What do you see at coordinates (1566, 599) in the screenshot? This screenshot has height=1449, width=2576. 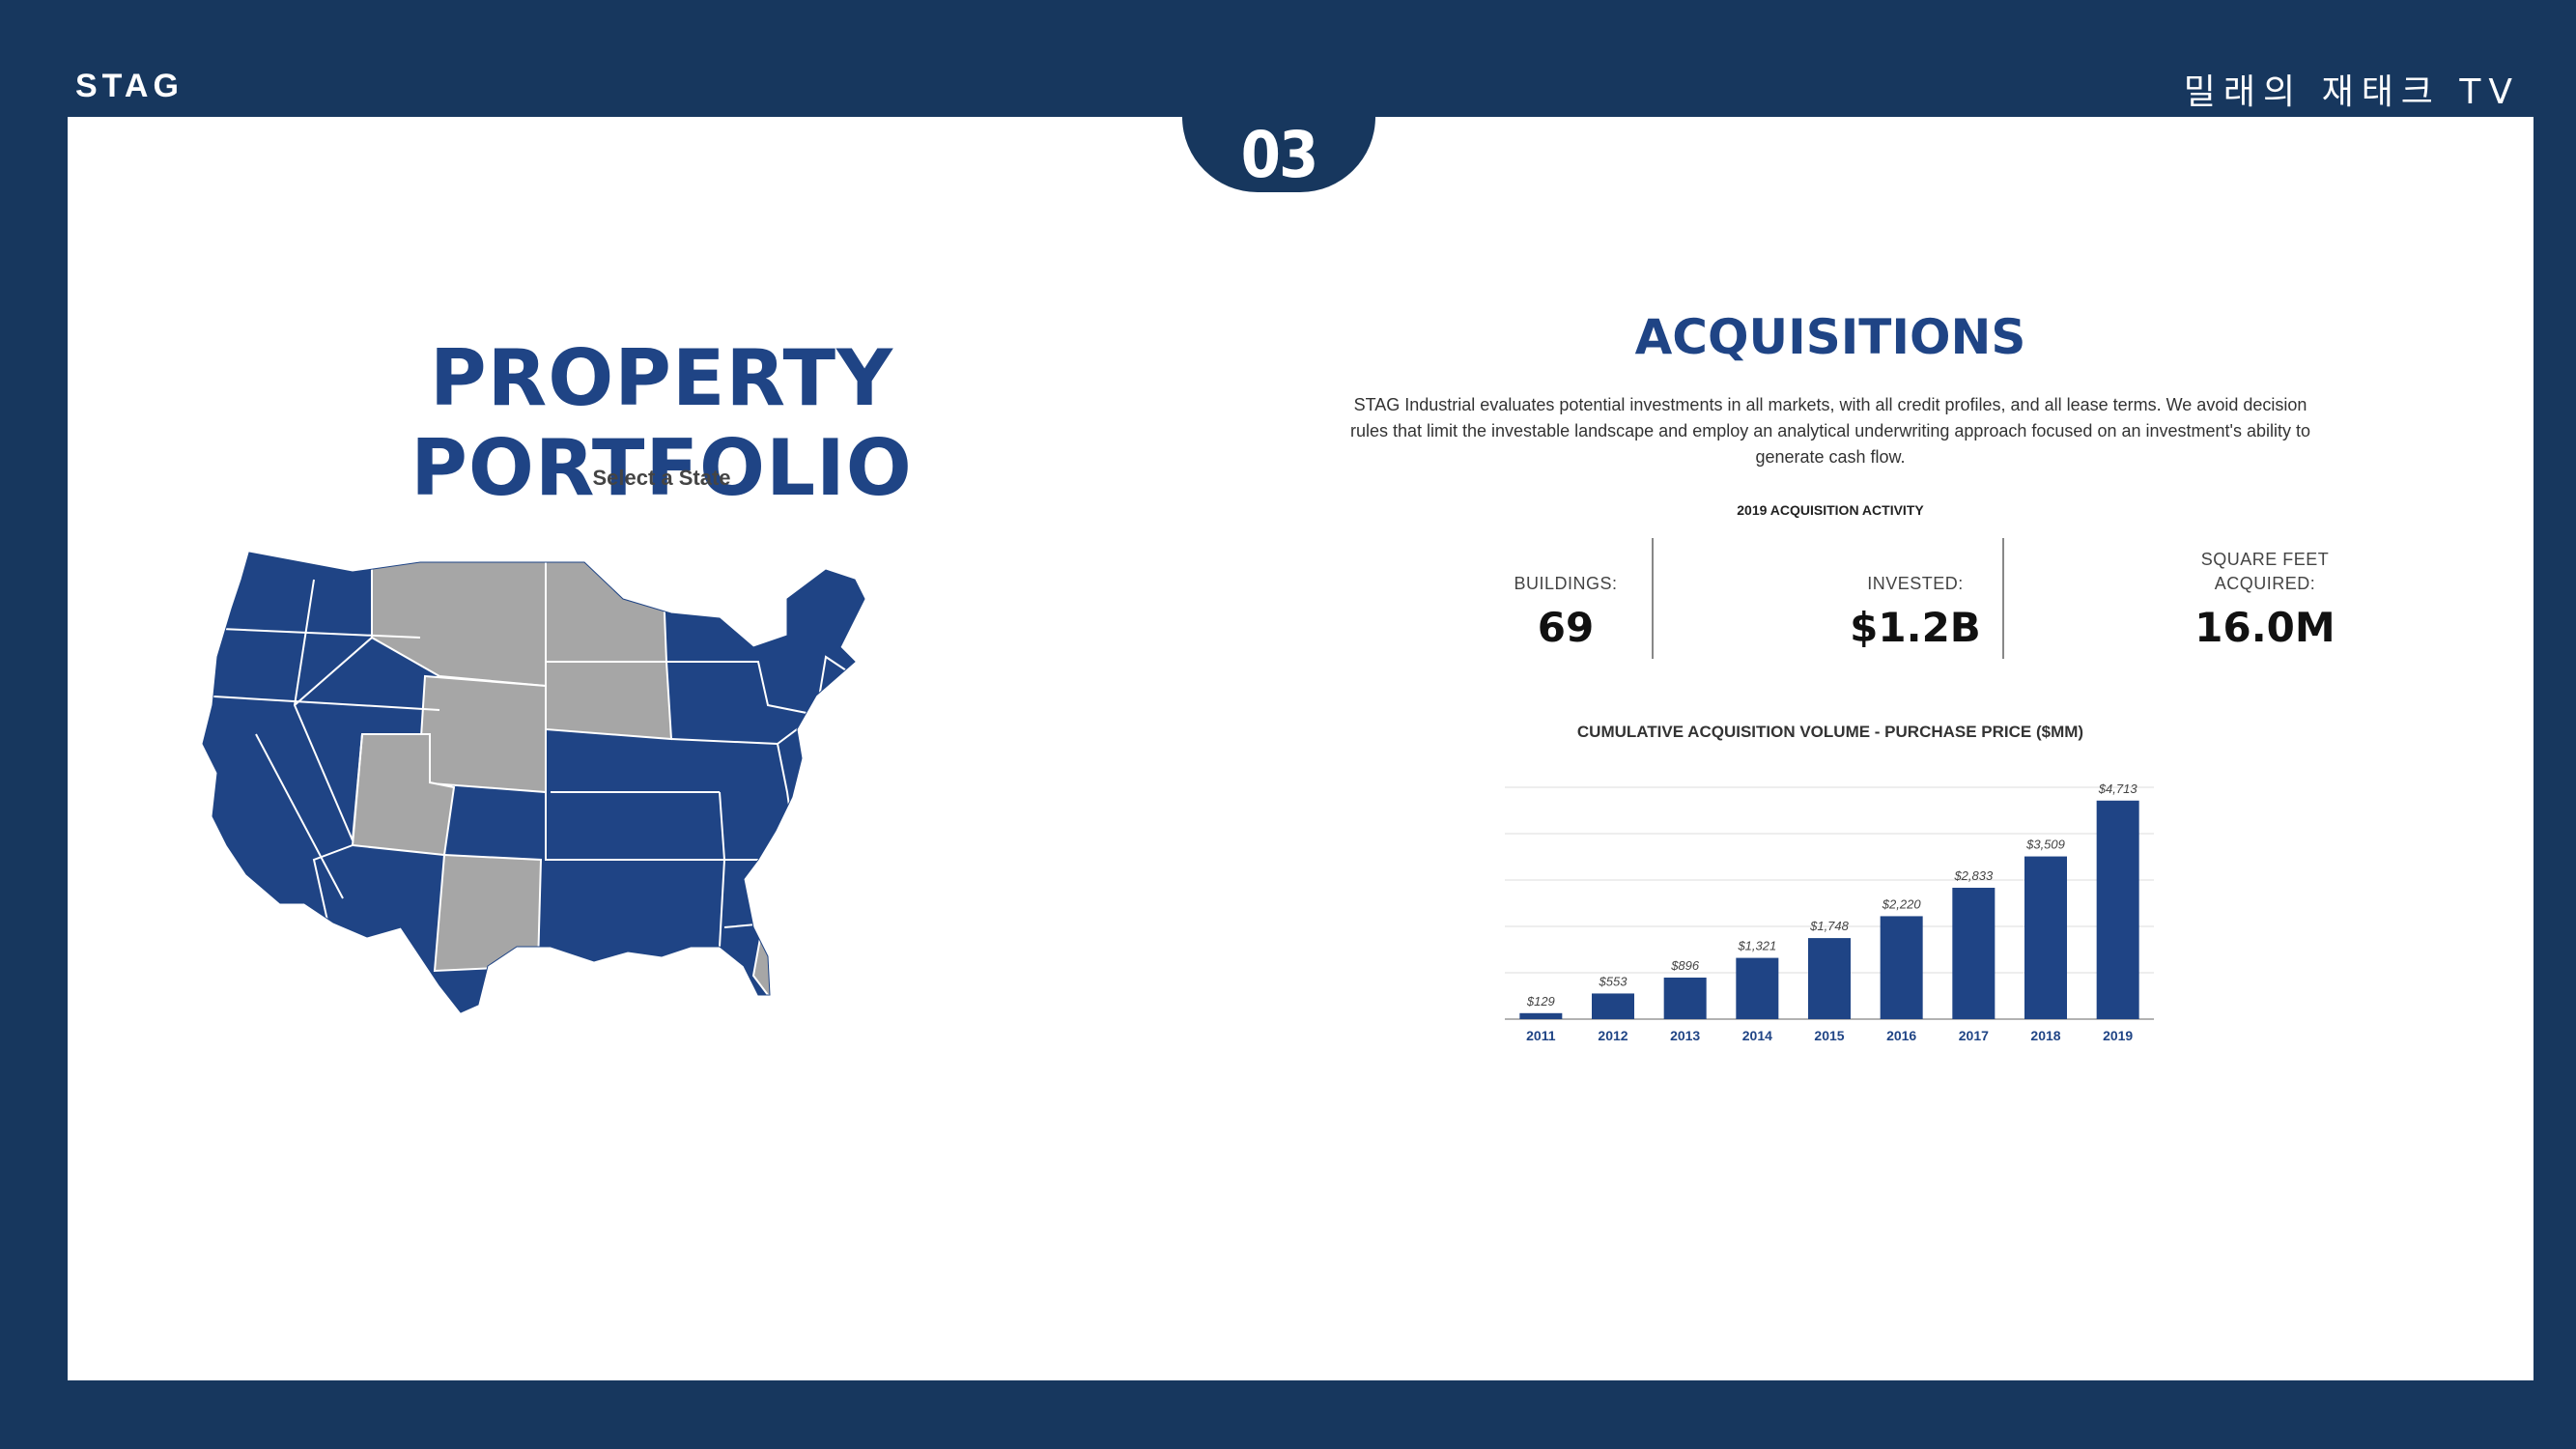 I see `stat-buildings: BUILDINGS: 69` at bounding box center [1566, 599].